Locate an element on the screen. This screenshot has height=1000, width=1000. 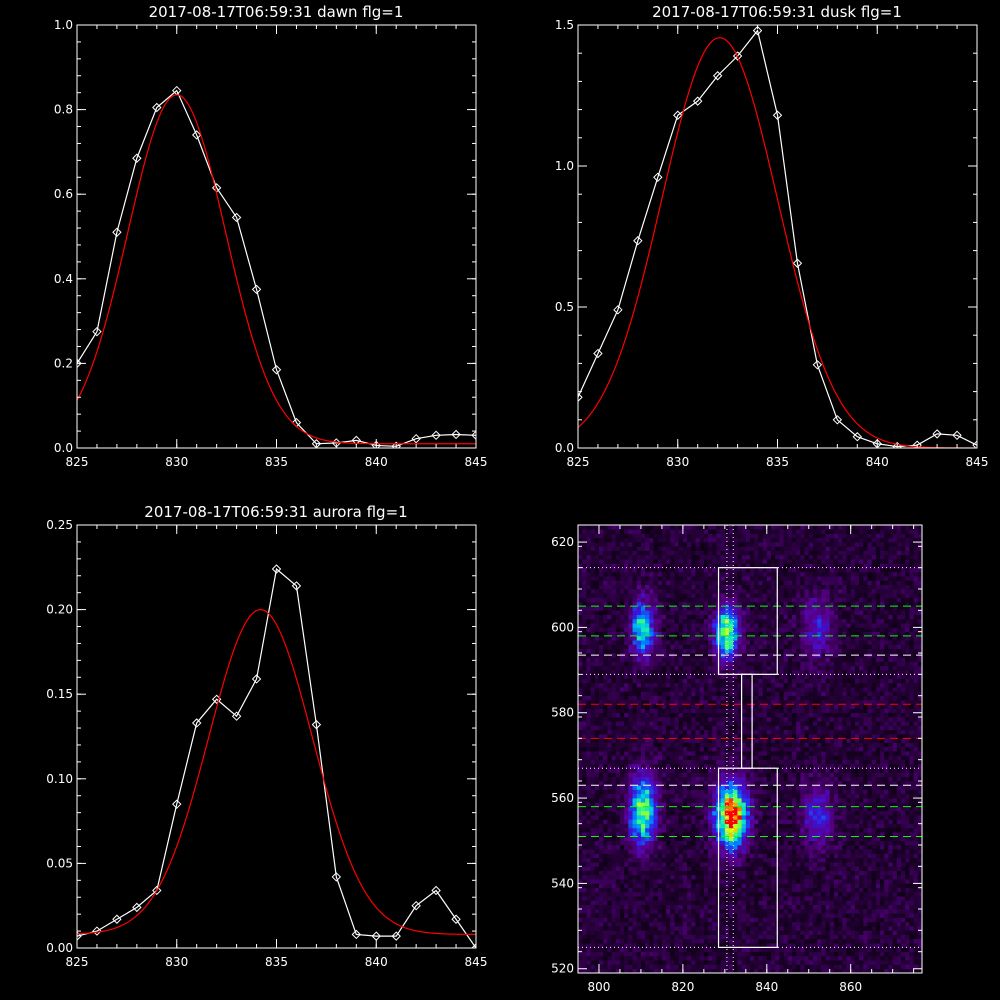
region-box is located at coordinates (747, 858).